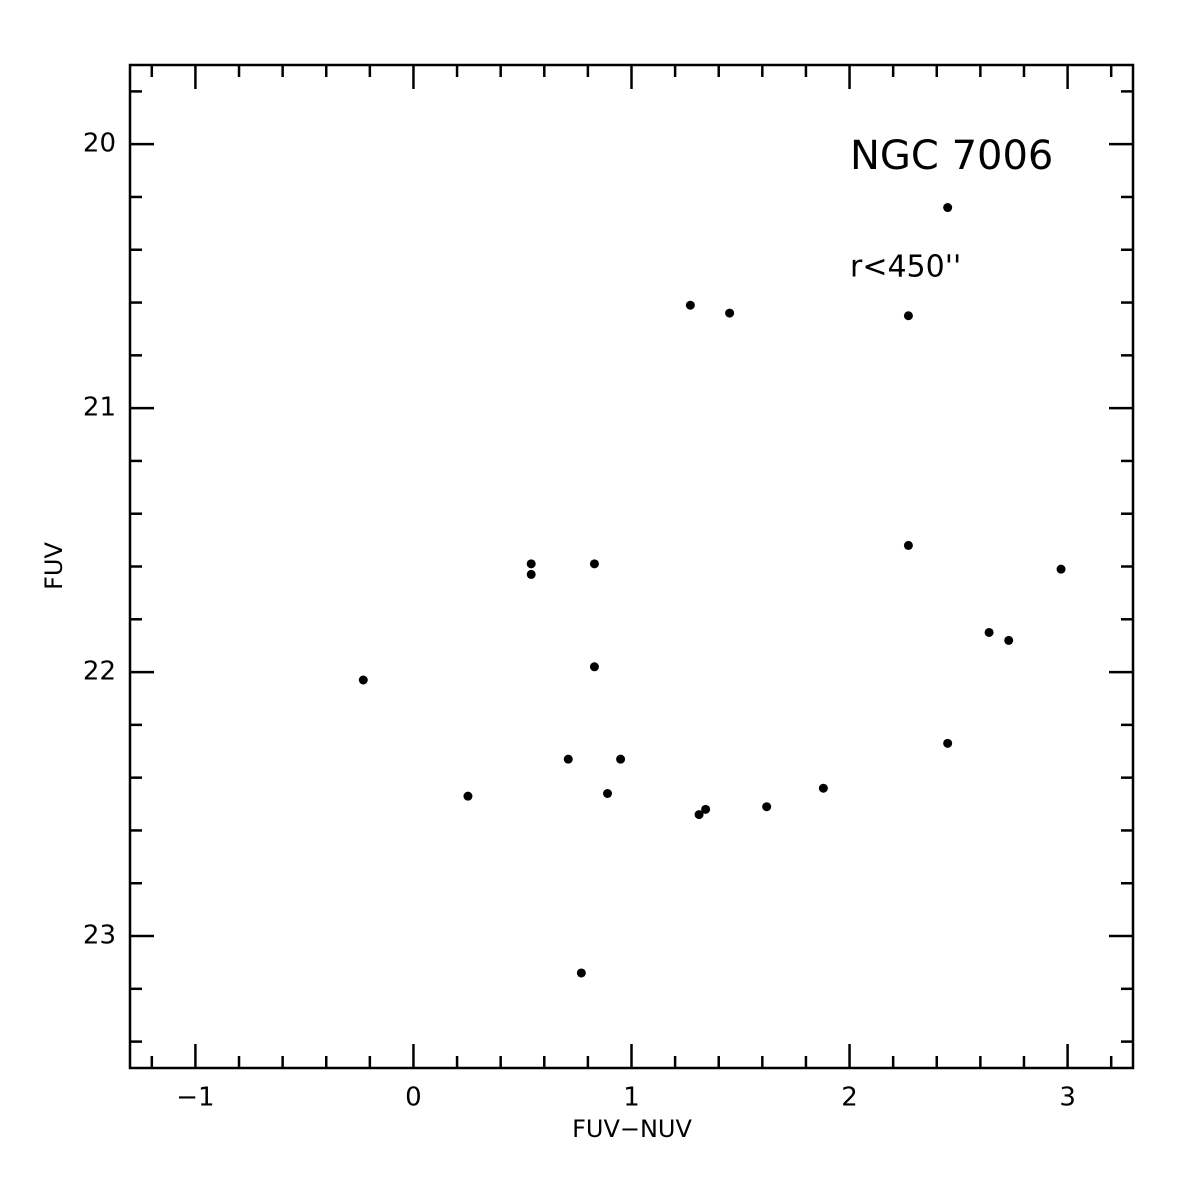  I want to click on annotation: NGC 7006, so click(951, 156).